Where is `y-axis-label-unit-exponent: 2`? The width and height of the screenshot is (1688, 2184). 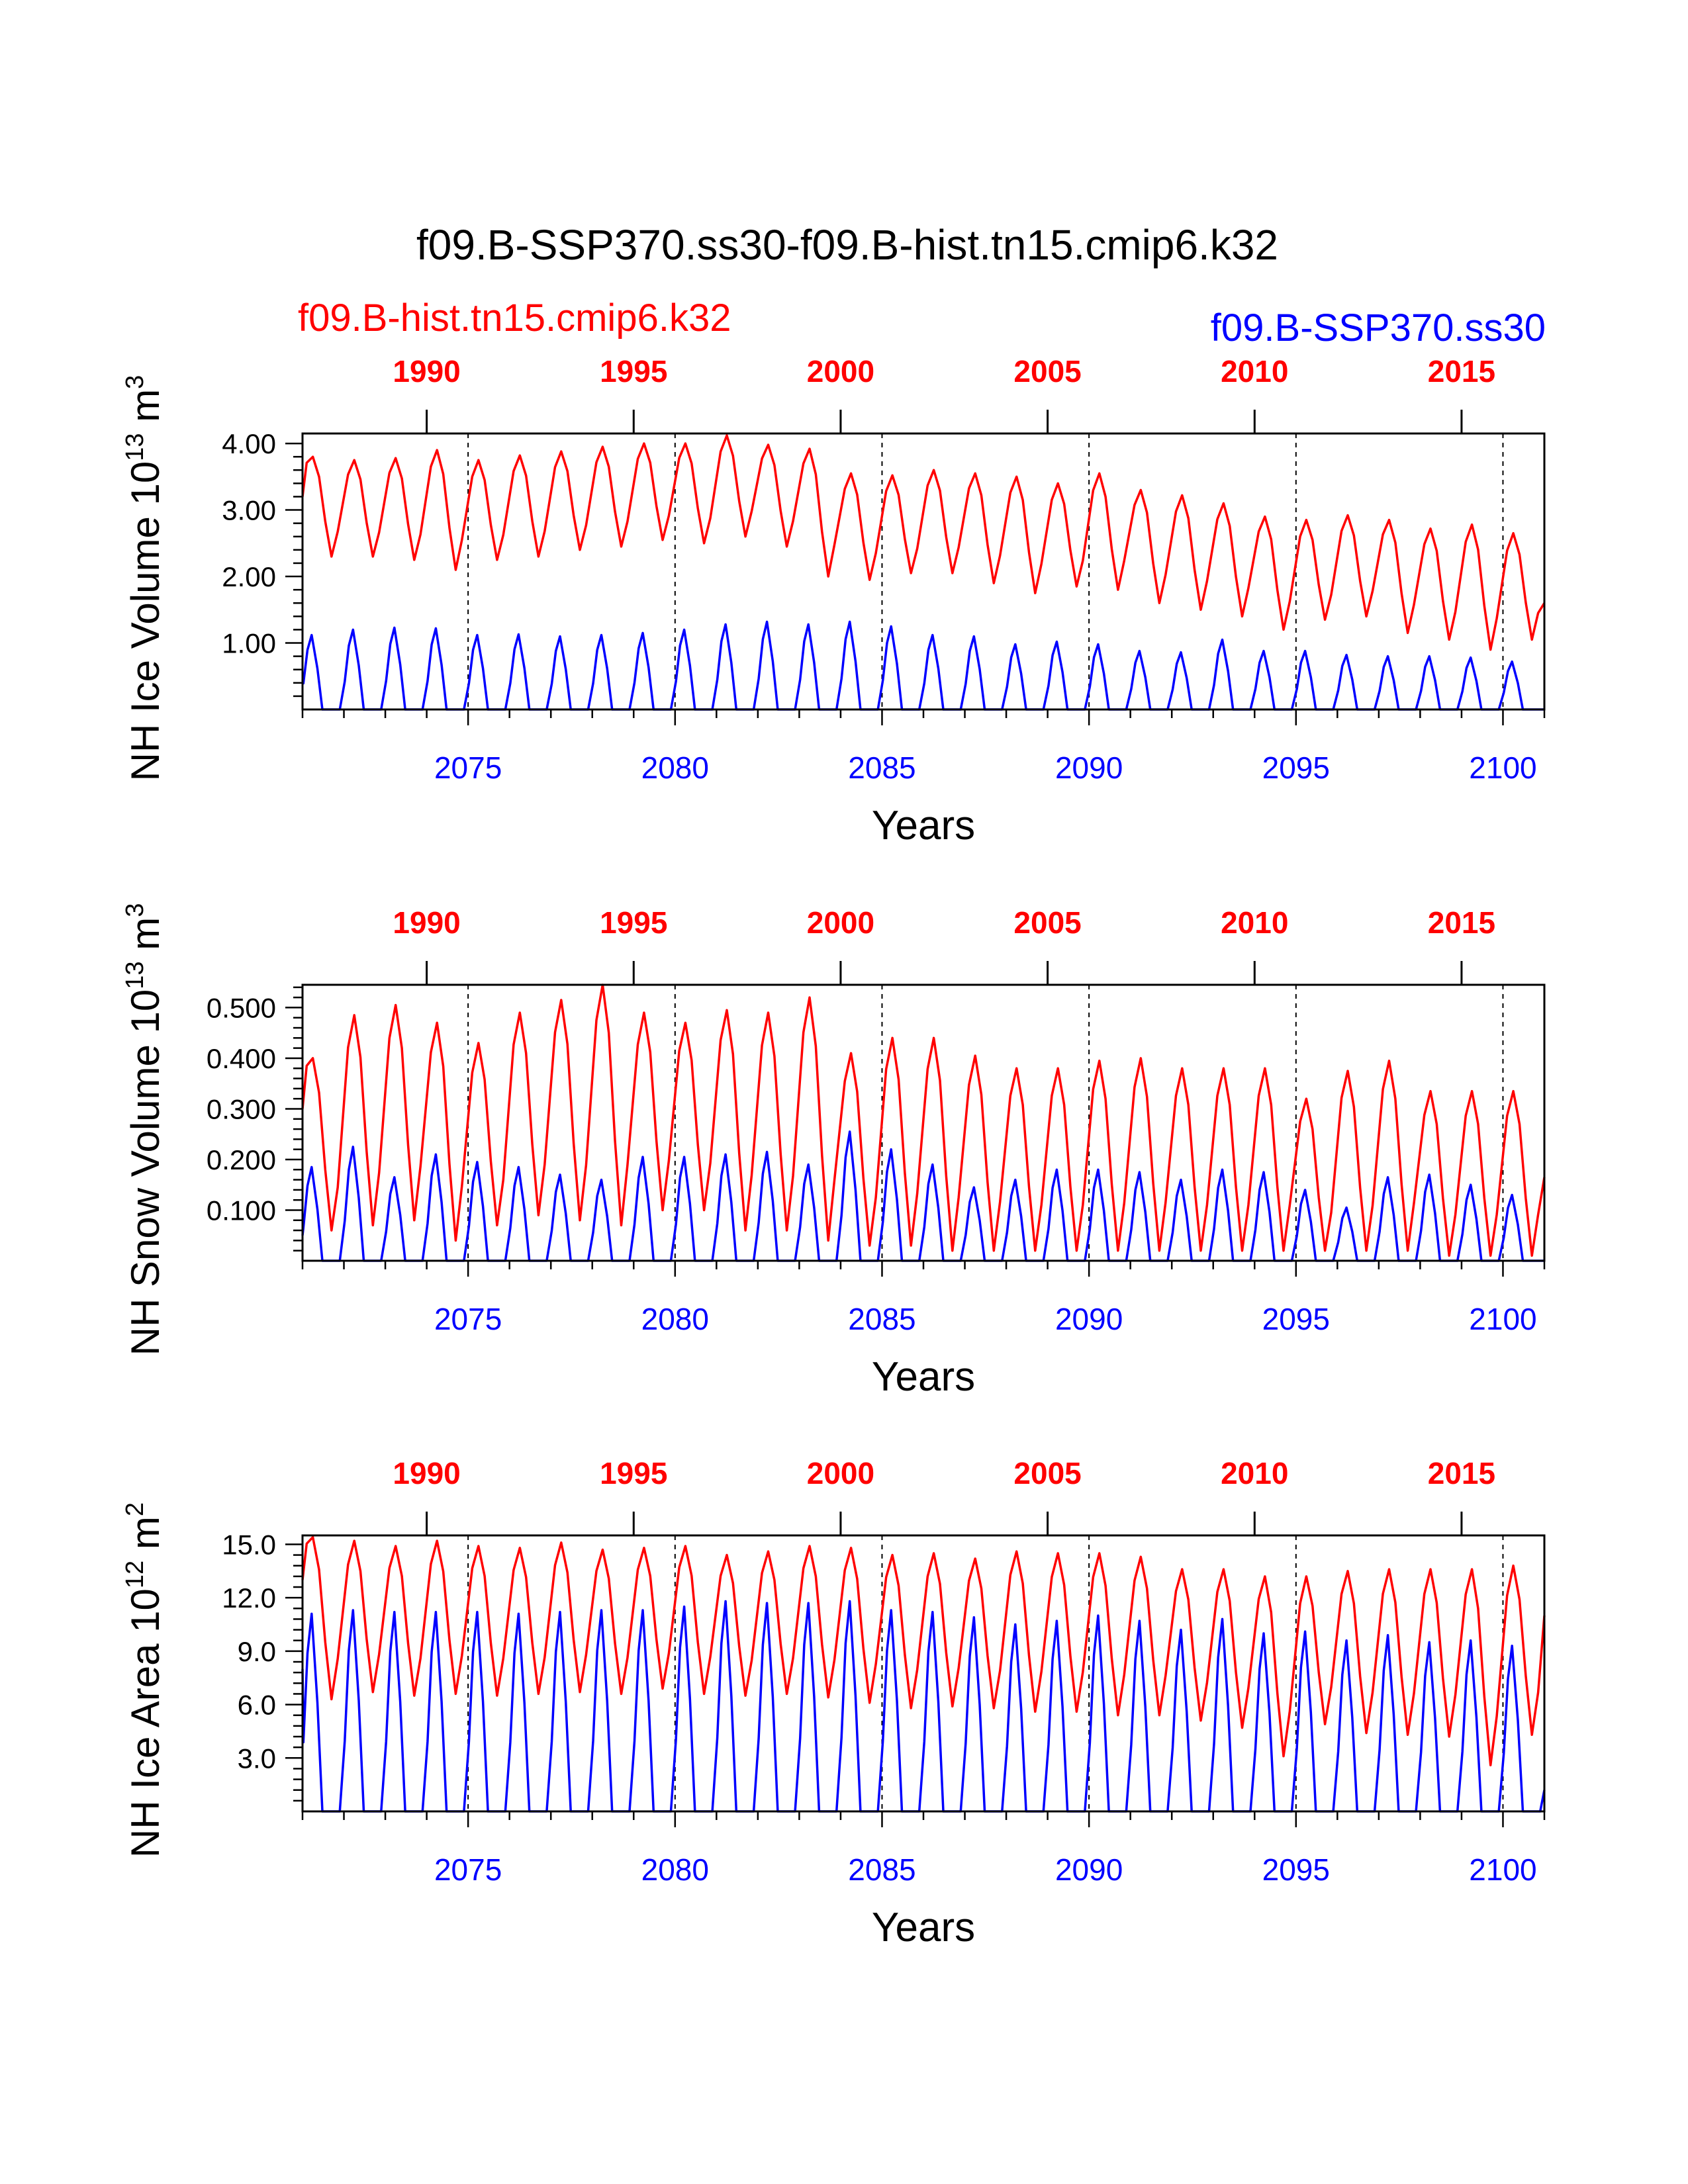 y-axis-label-unit-exponent: 2 is located at coordinates (135, 1509).